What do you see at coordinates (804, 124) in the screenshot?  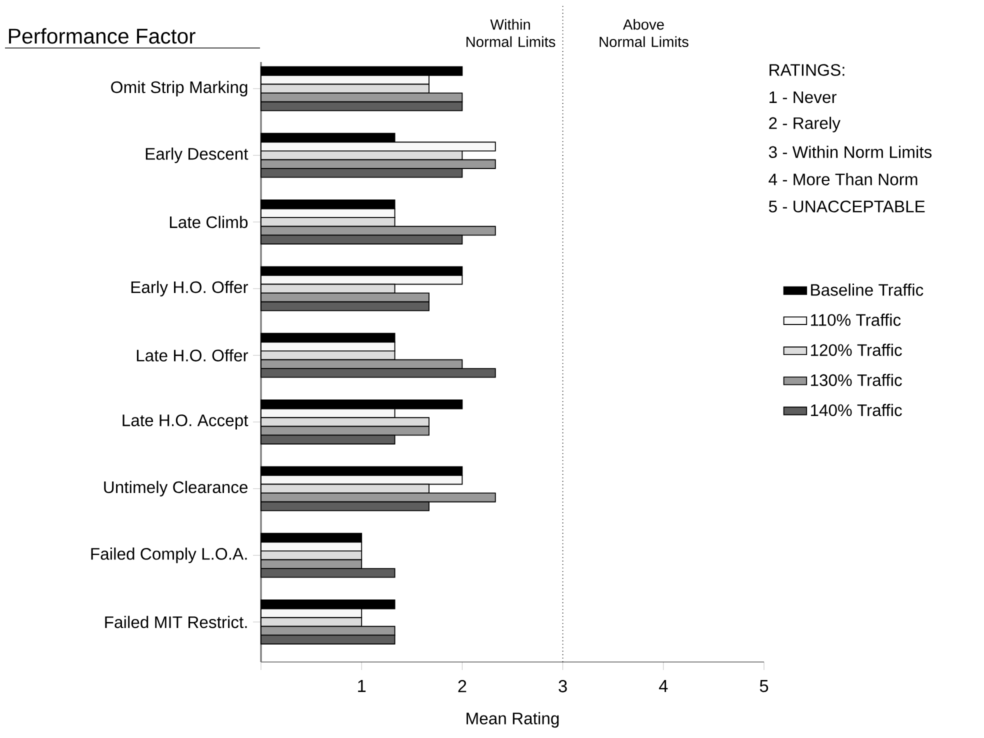 I see `text: 2 - Rarely` at bounding box center [804, 124].